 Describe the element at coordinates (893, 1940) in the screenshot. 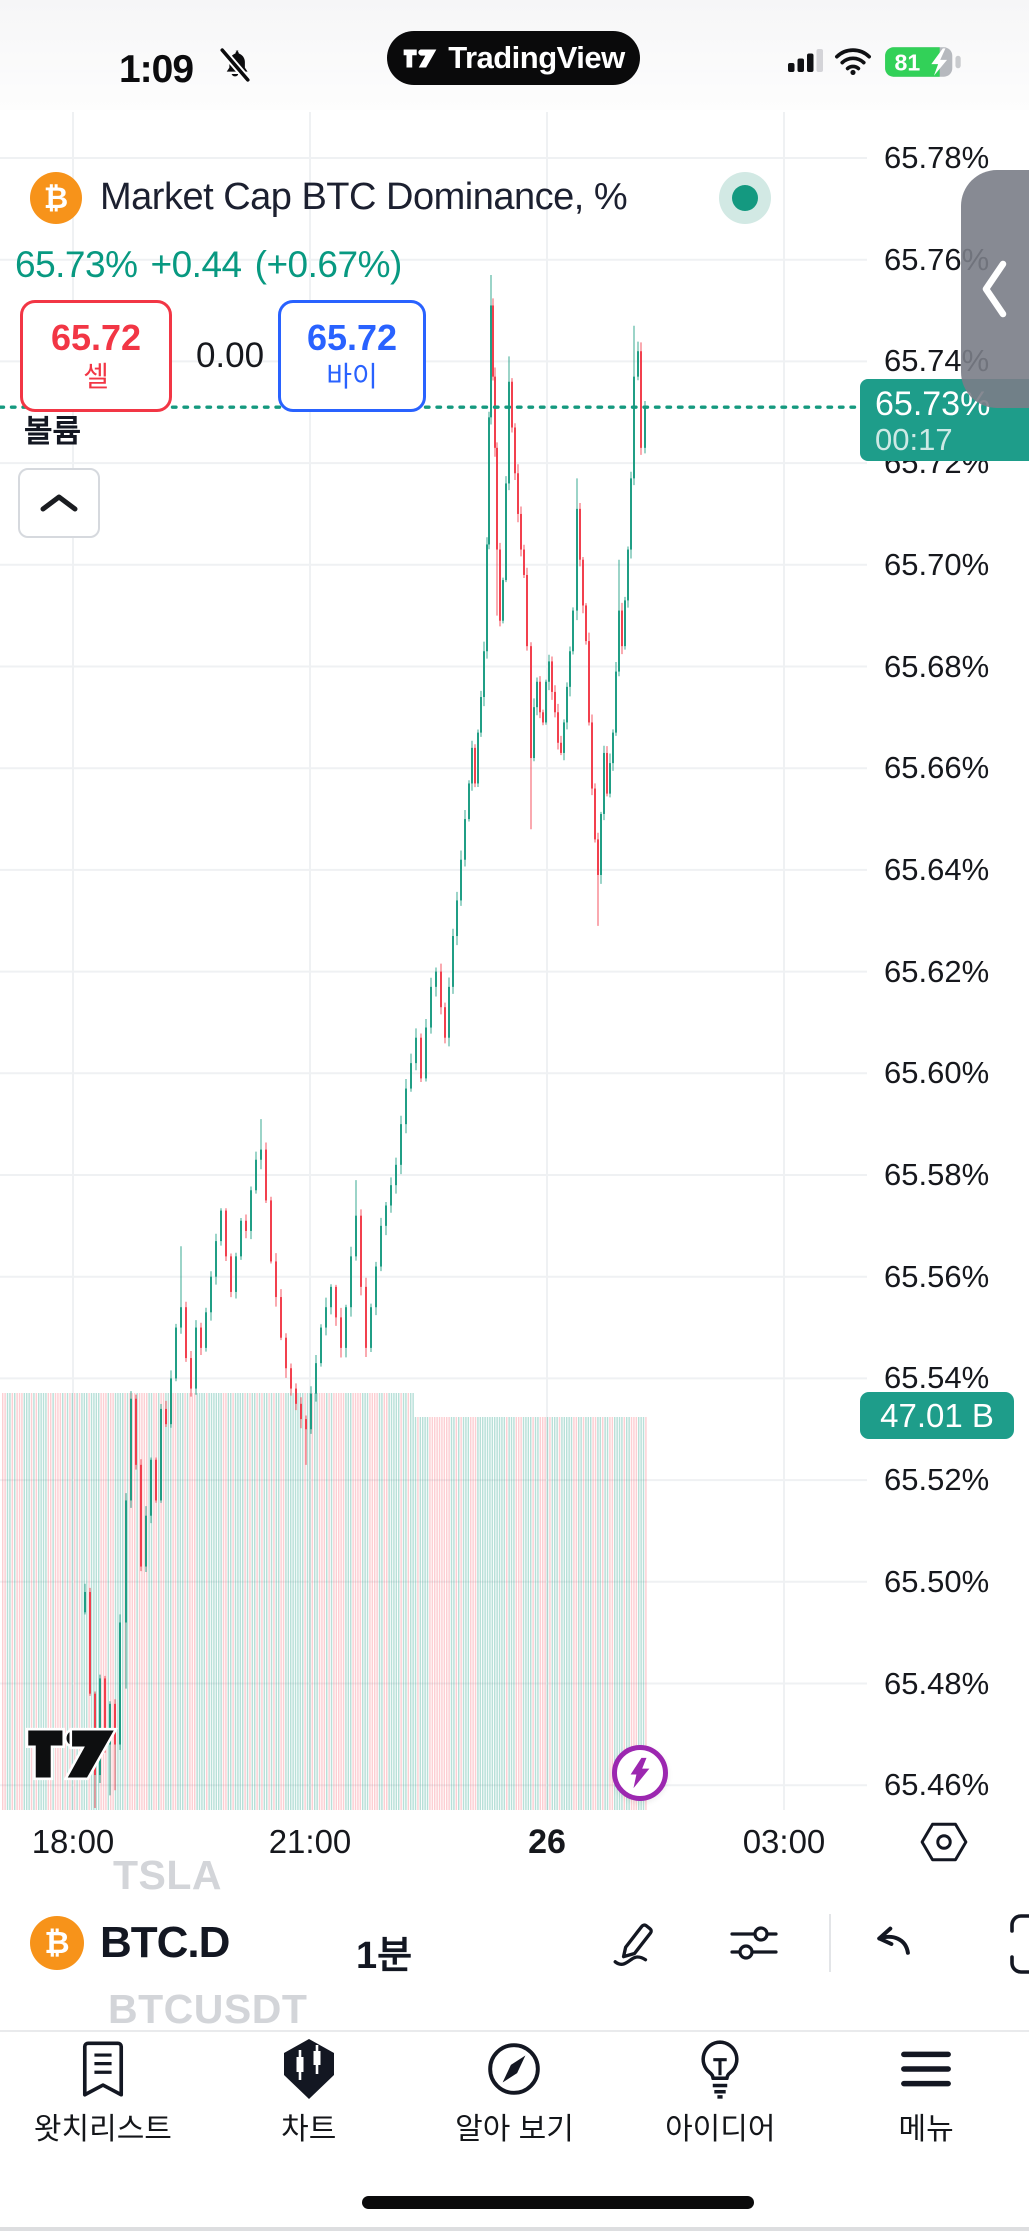

I see `undo-arrow-icon` at that location.